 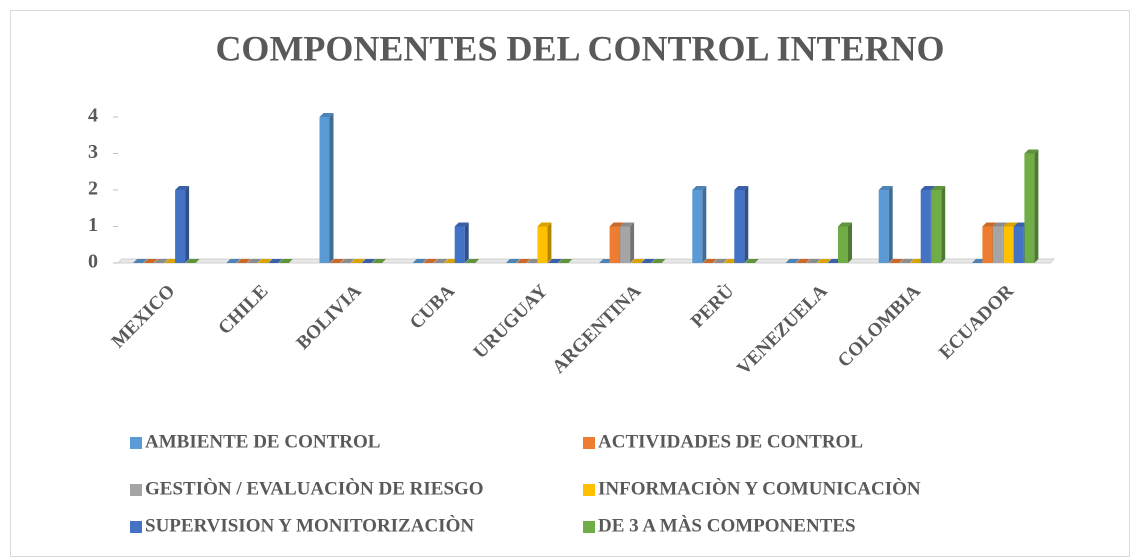 I want to click on legend-label: GESTIÒN / EVALUACIÒN DE RIESGO, so click(x=314, y=488).